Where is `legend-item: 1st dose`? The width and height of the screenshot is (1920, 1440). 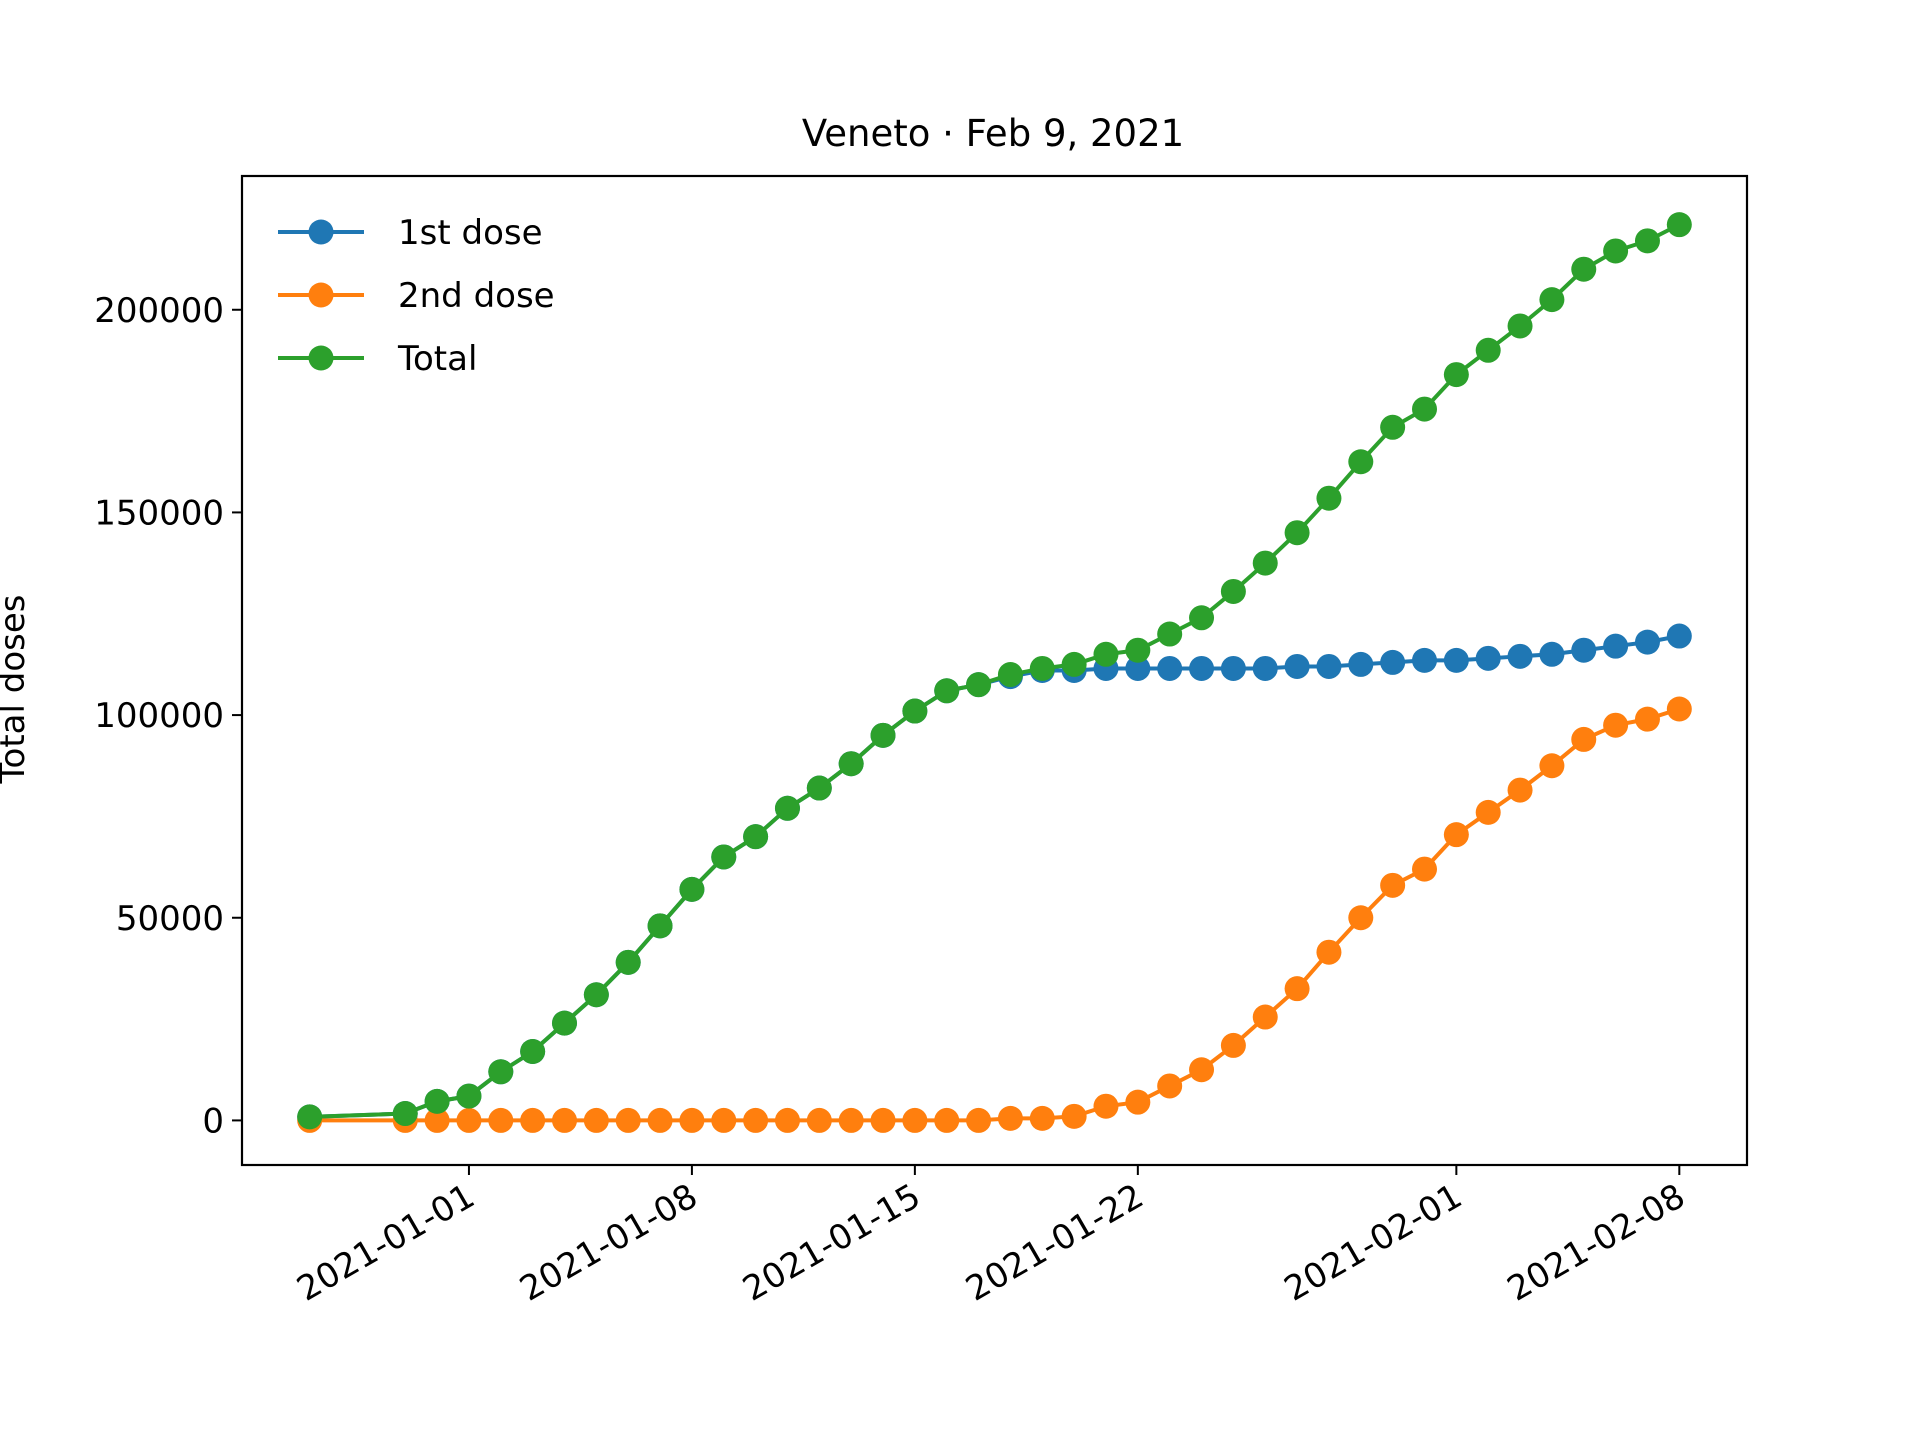 legend-item: 1st dose is located at coordinates (410, 233).